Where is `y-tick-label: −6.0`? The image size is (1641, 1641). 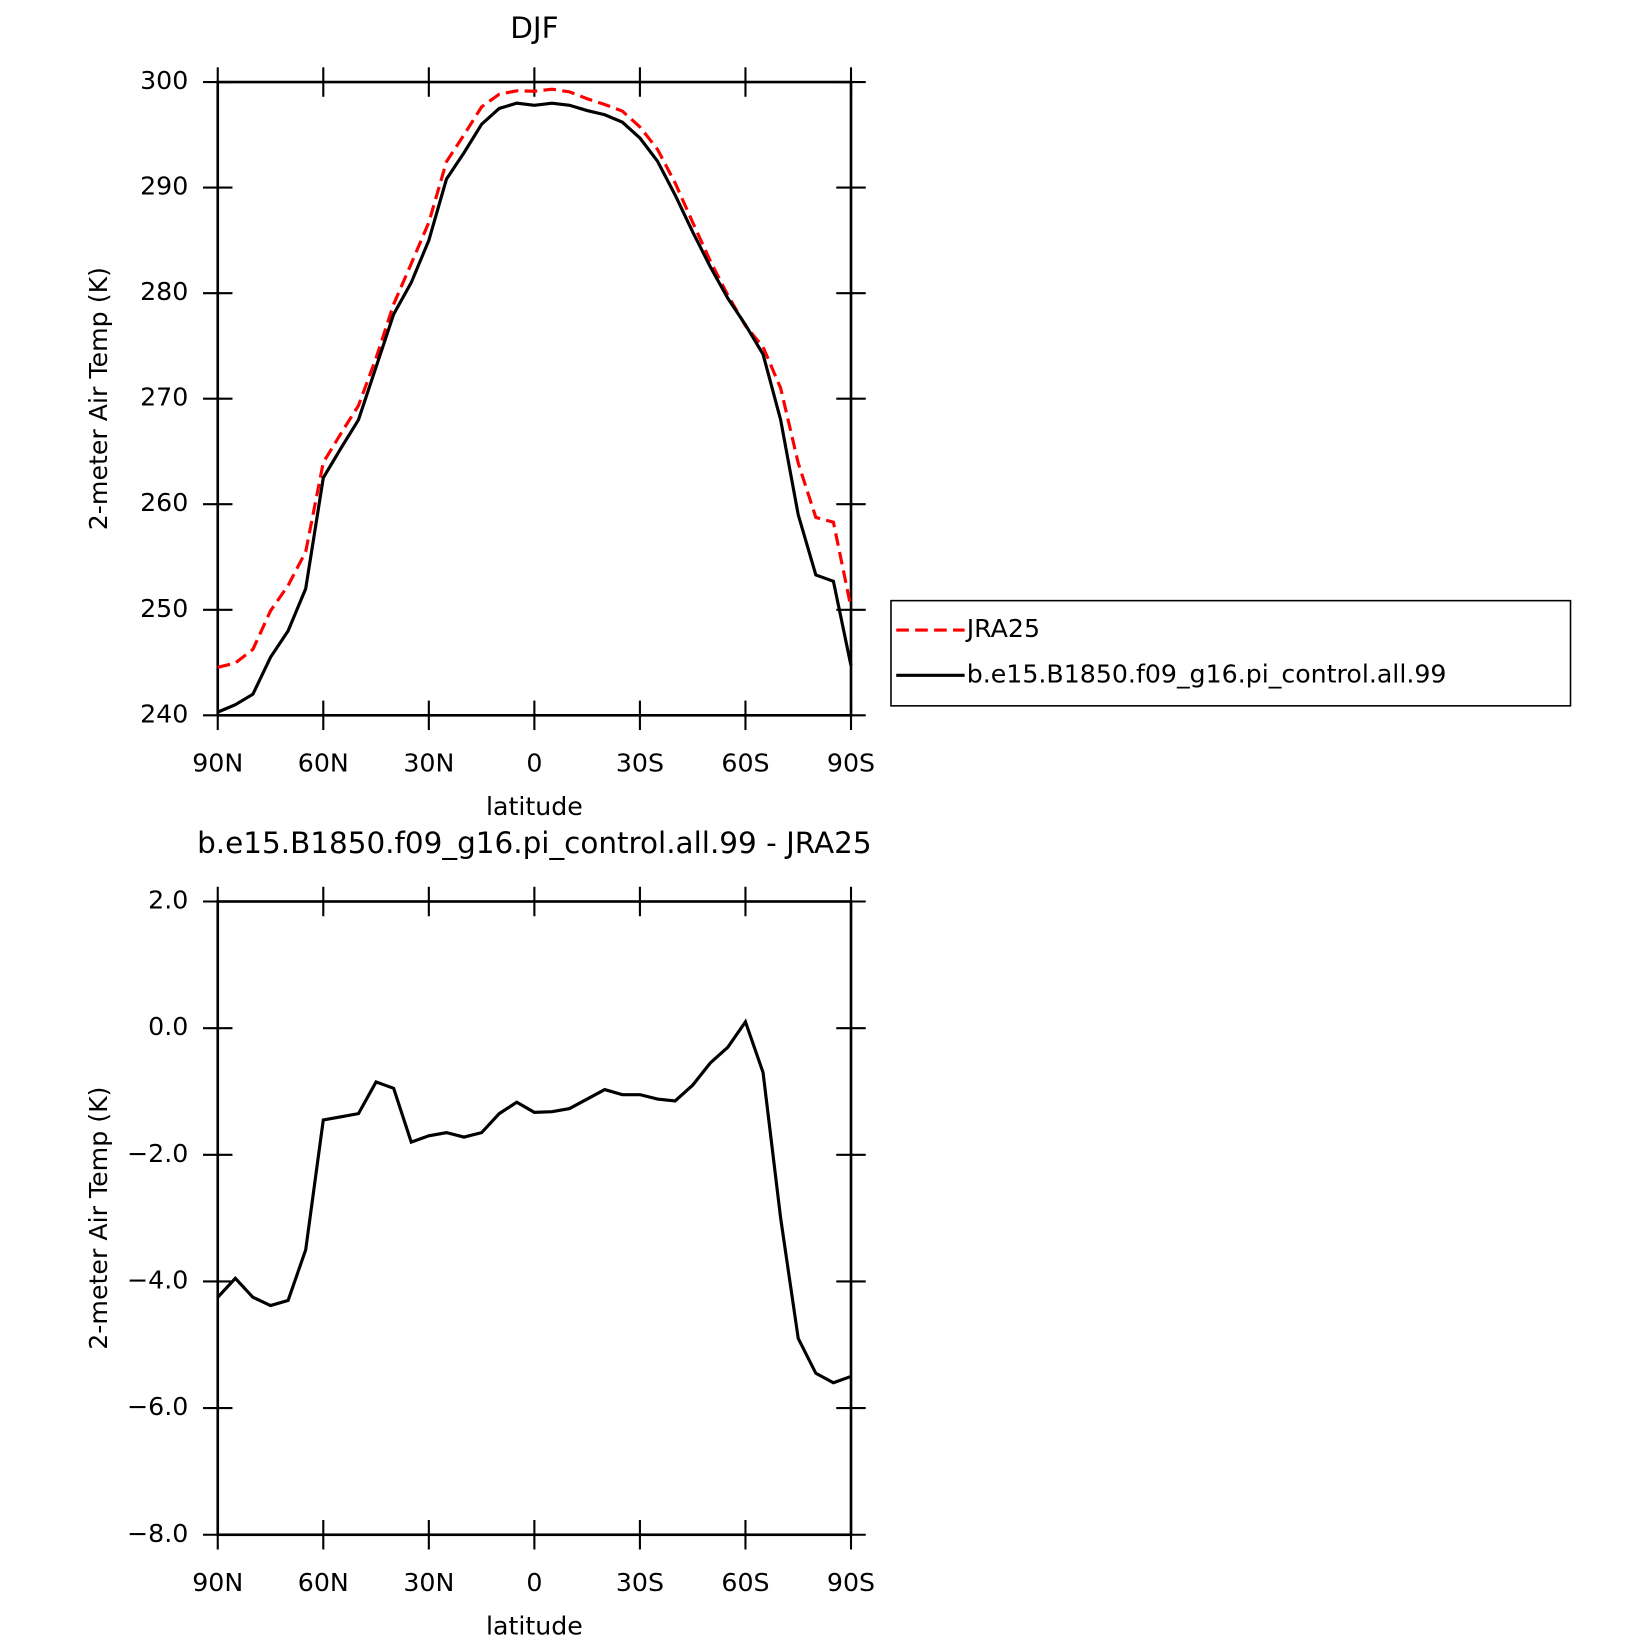
y-tick-label: −6.0 is located at coordinates (157, 1406).